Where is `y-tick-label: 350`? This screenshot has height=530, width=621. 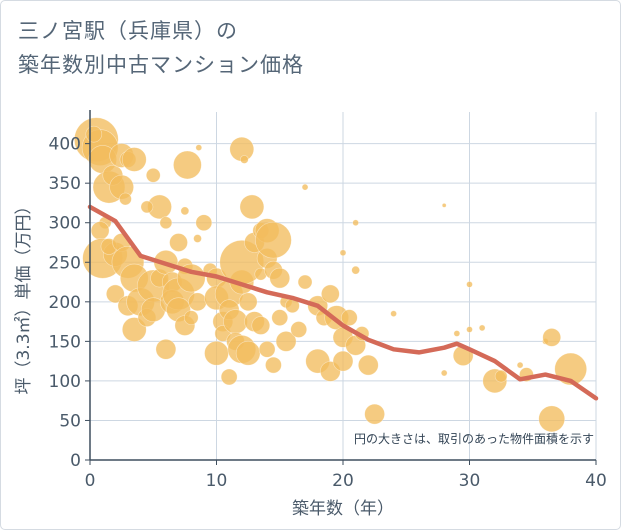
y-tick-label: 350 is located at coordinates (65, 184).